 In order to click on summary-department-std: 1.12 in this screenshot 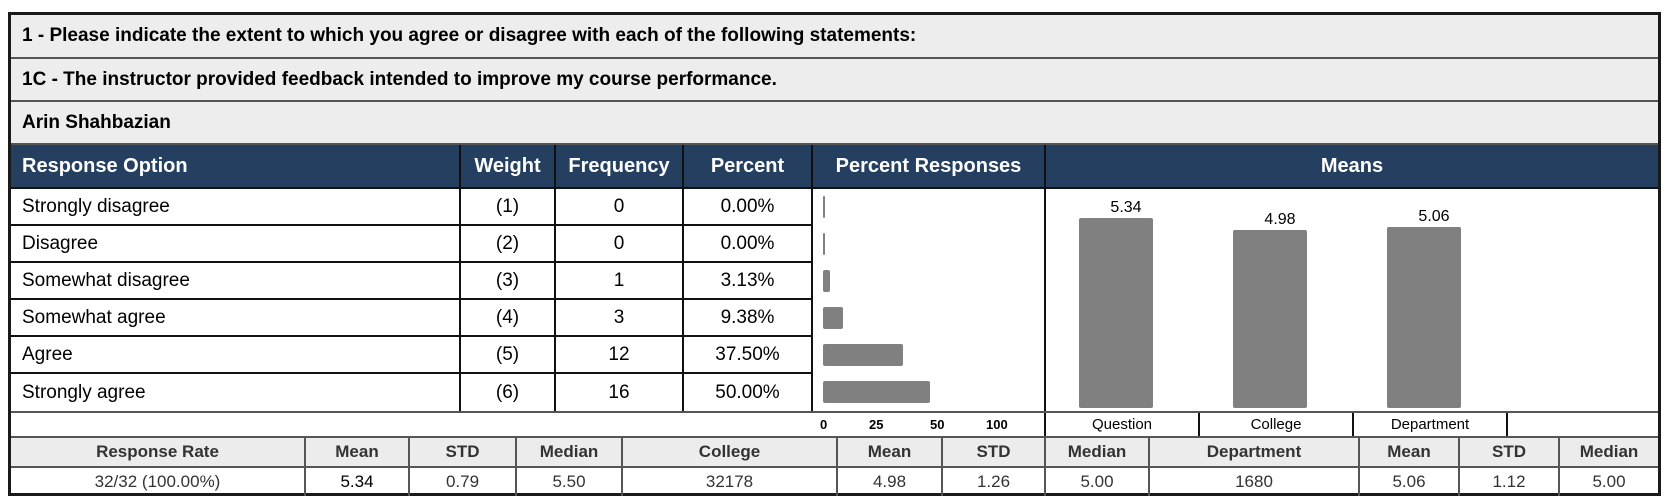, I will do `click(1510, 482)`.